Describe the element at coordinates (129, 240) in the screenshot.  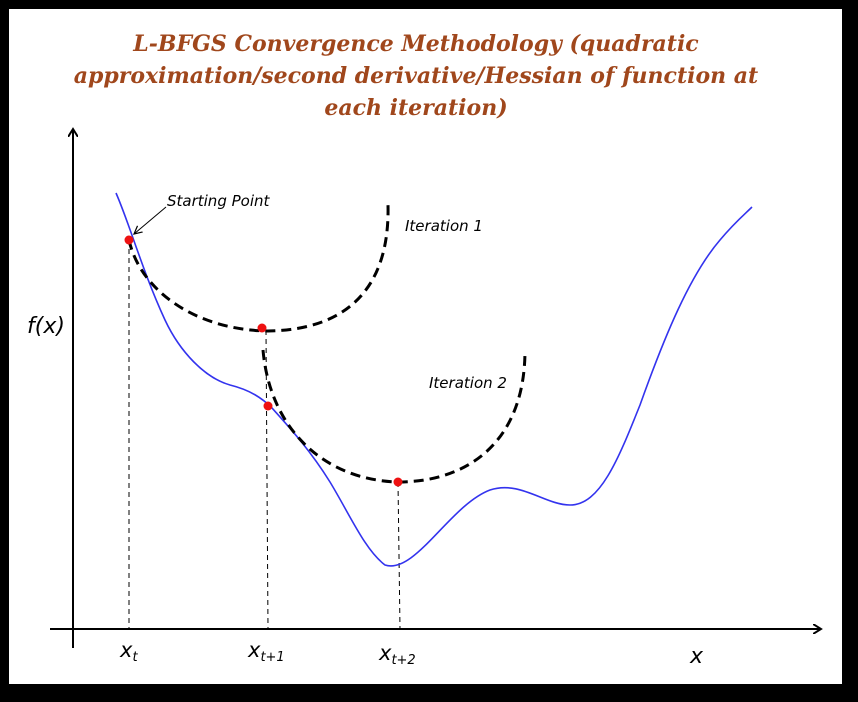
I see `point-starting` at that location.